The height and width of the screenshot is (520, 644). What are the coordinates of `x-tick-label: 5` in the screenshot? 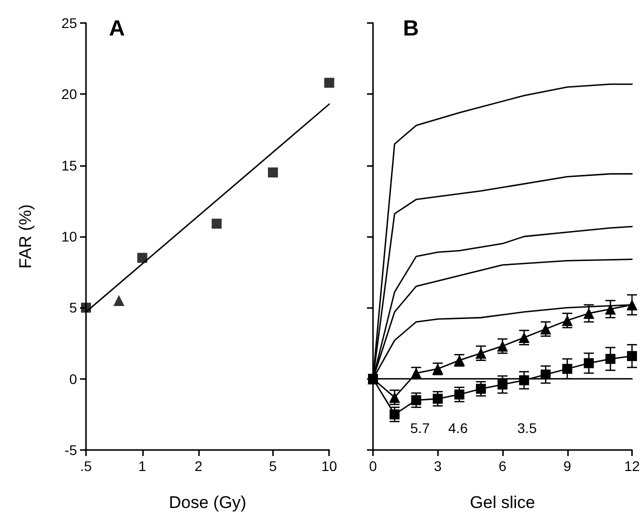 It's located at (273, 466).